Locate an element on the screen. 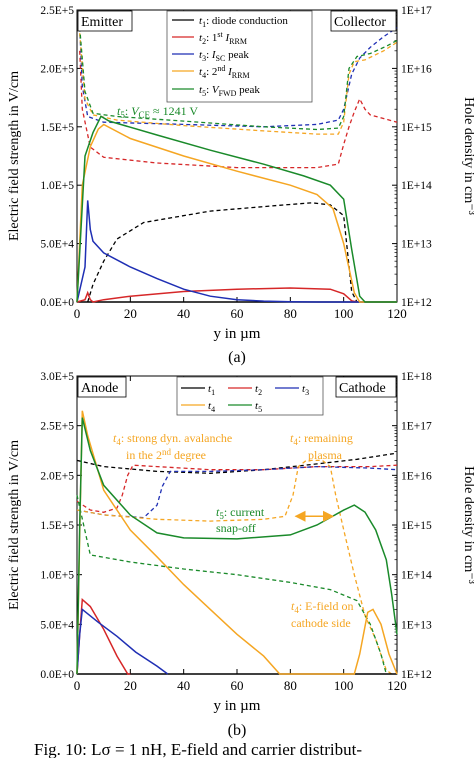 The height and width of the screenshot is (758, 474). legend-label: t3 is located at coordinates (305, 390).